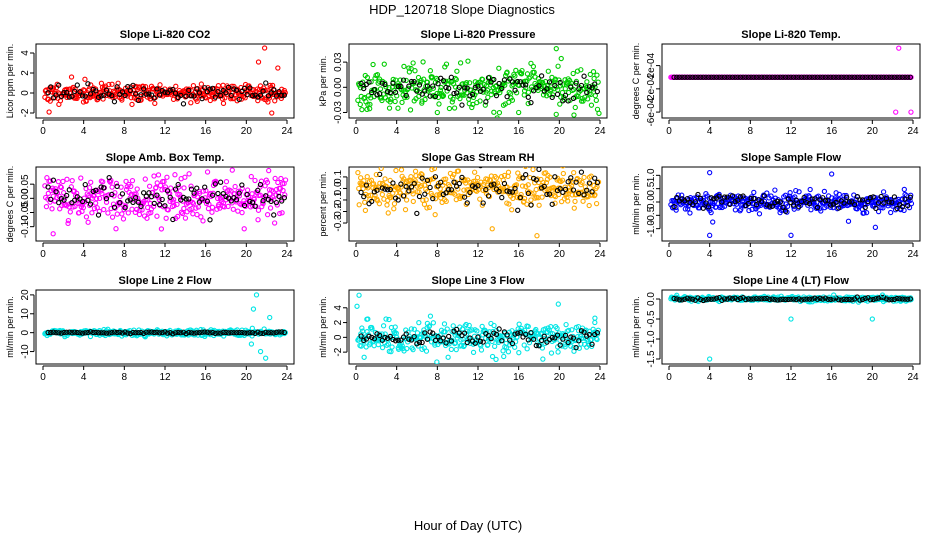 The width and height of the screenshot is (936, 540). What do you see at coordinates (636, 327) in the screenshot?
I see `y-axis-label: ml/min per min.` at bounding box center [636, 327].